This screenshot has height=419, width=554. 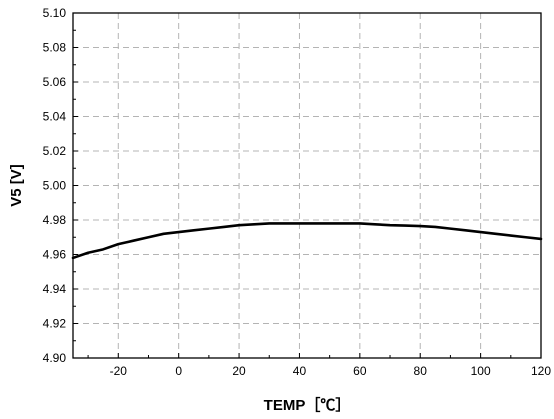 I want to click on x-axis-title: TEMP［℃］, so click(x=307, y=405).